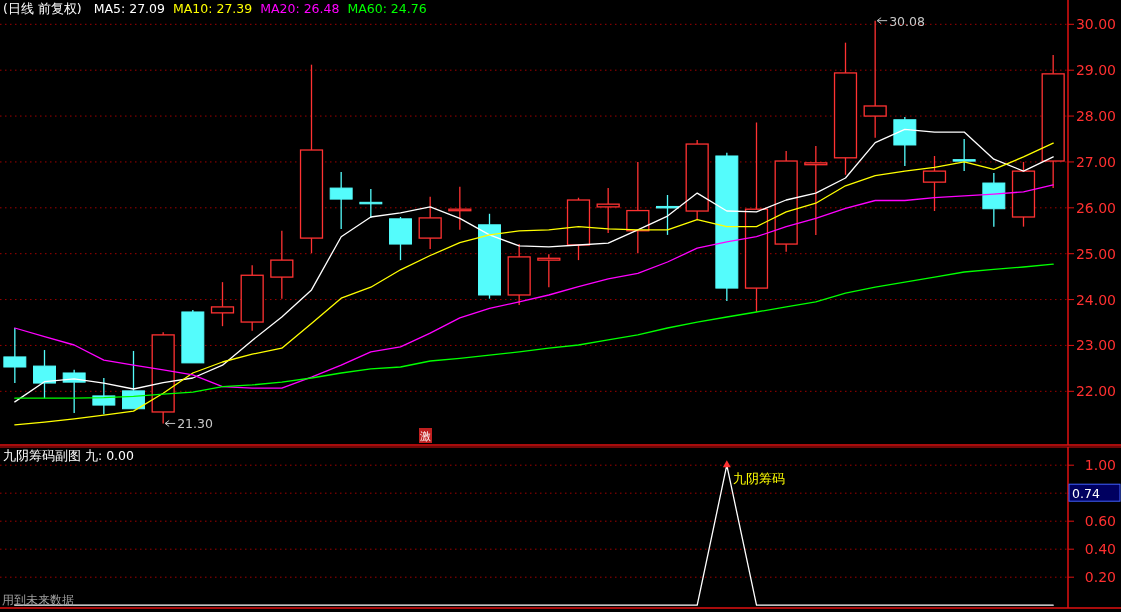 This screenshot has height=612, width=1121. Describe the element at coordinates (129, 8) in the screenshot. I see `text: MA5: 27.09` at that location.